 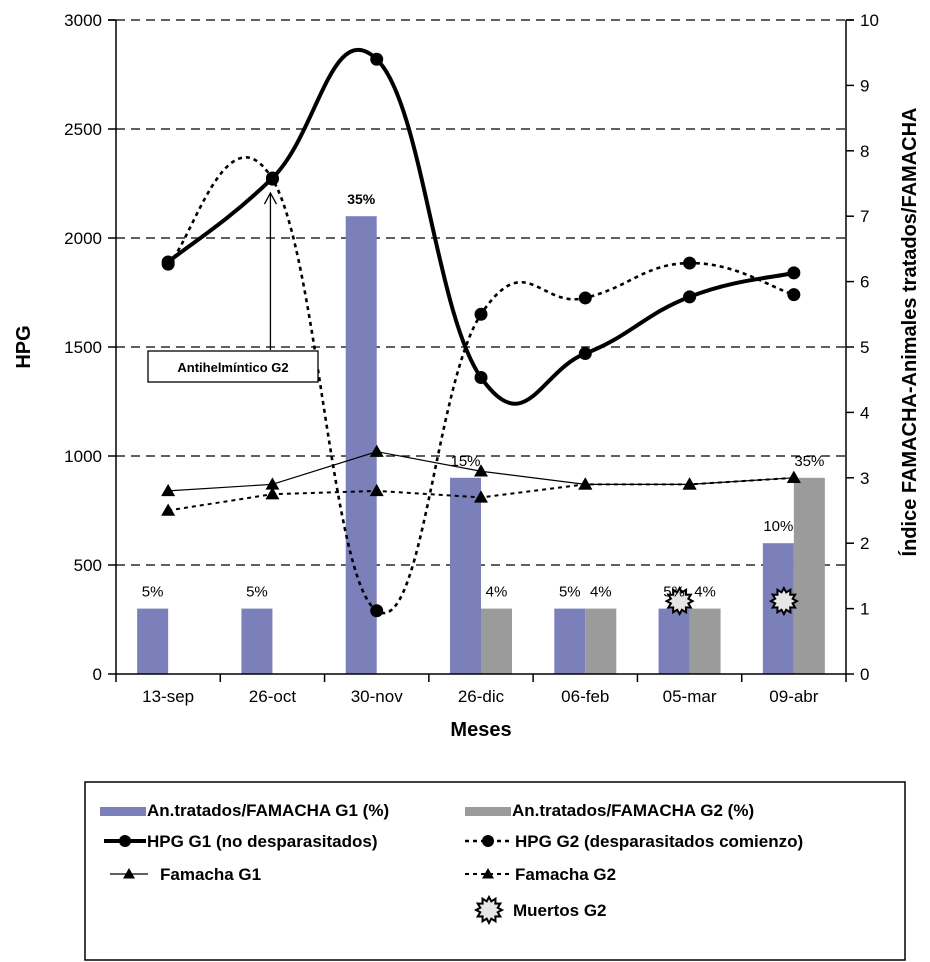 What do you see at coordinates (233, 287) in the screenshot?
I see `annotation: Antihelmíntico G2` at bounding box center [233, 287].